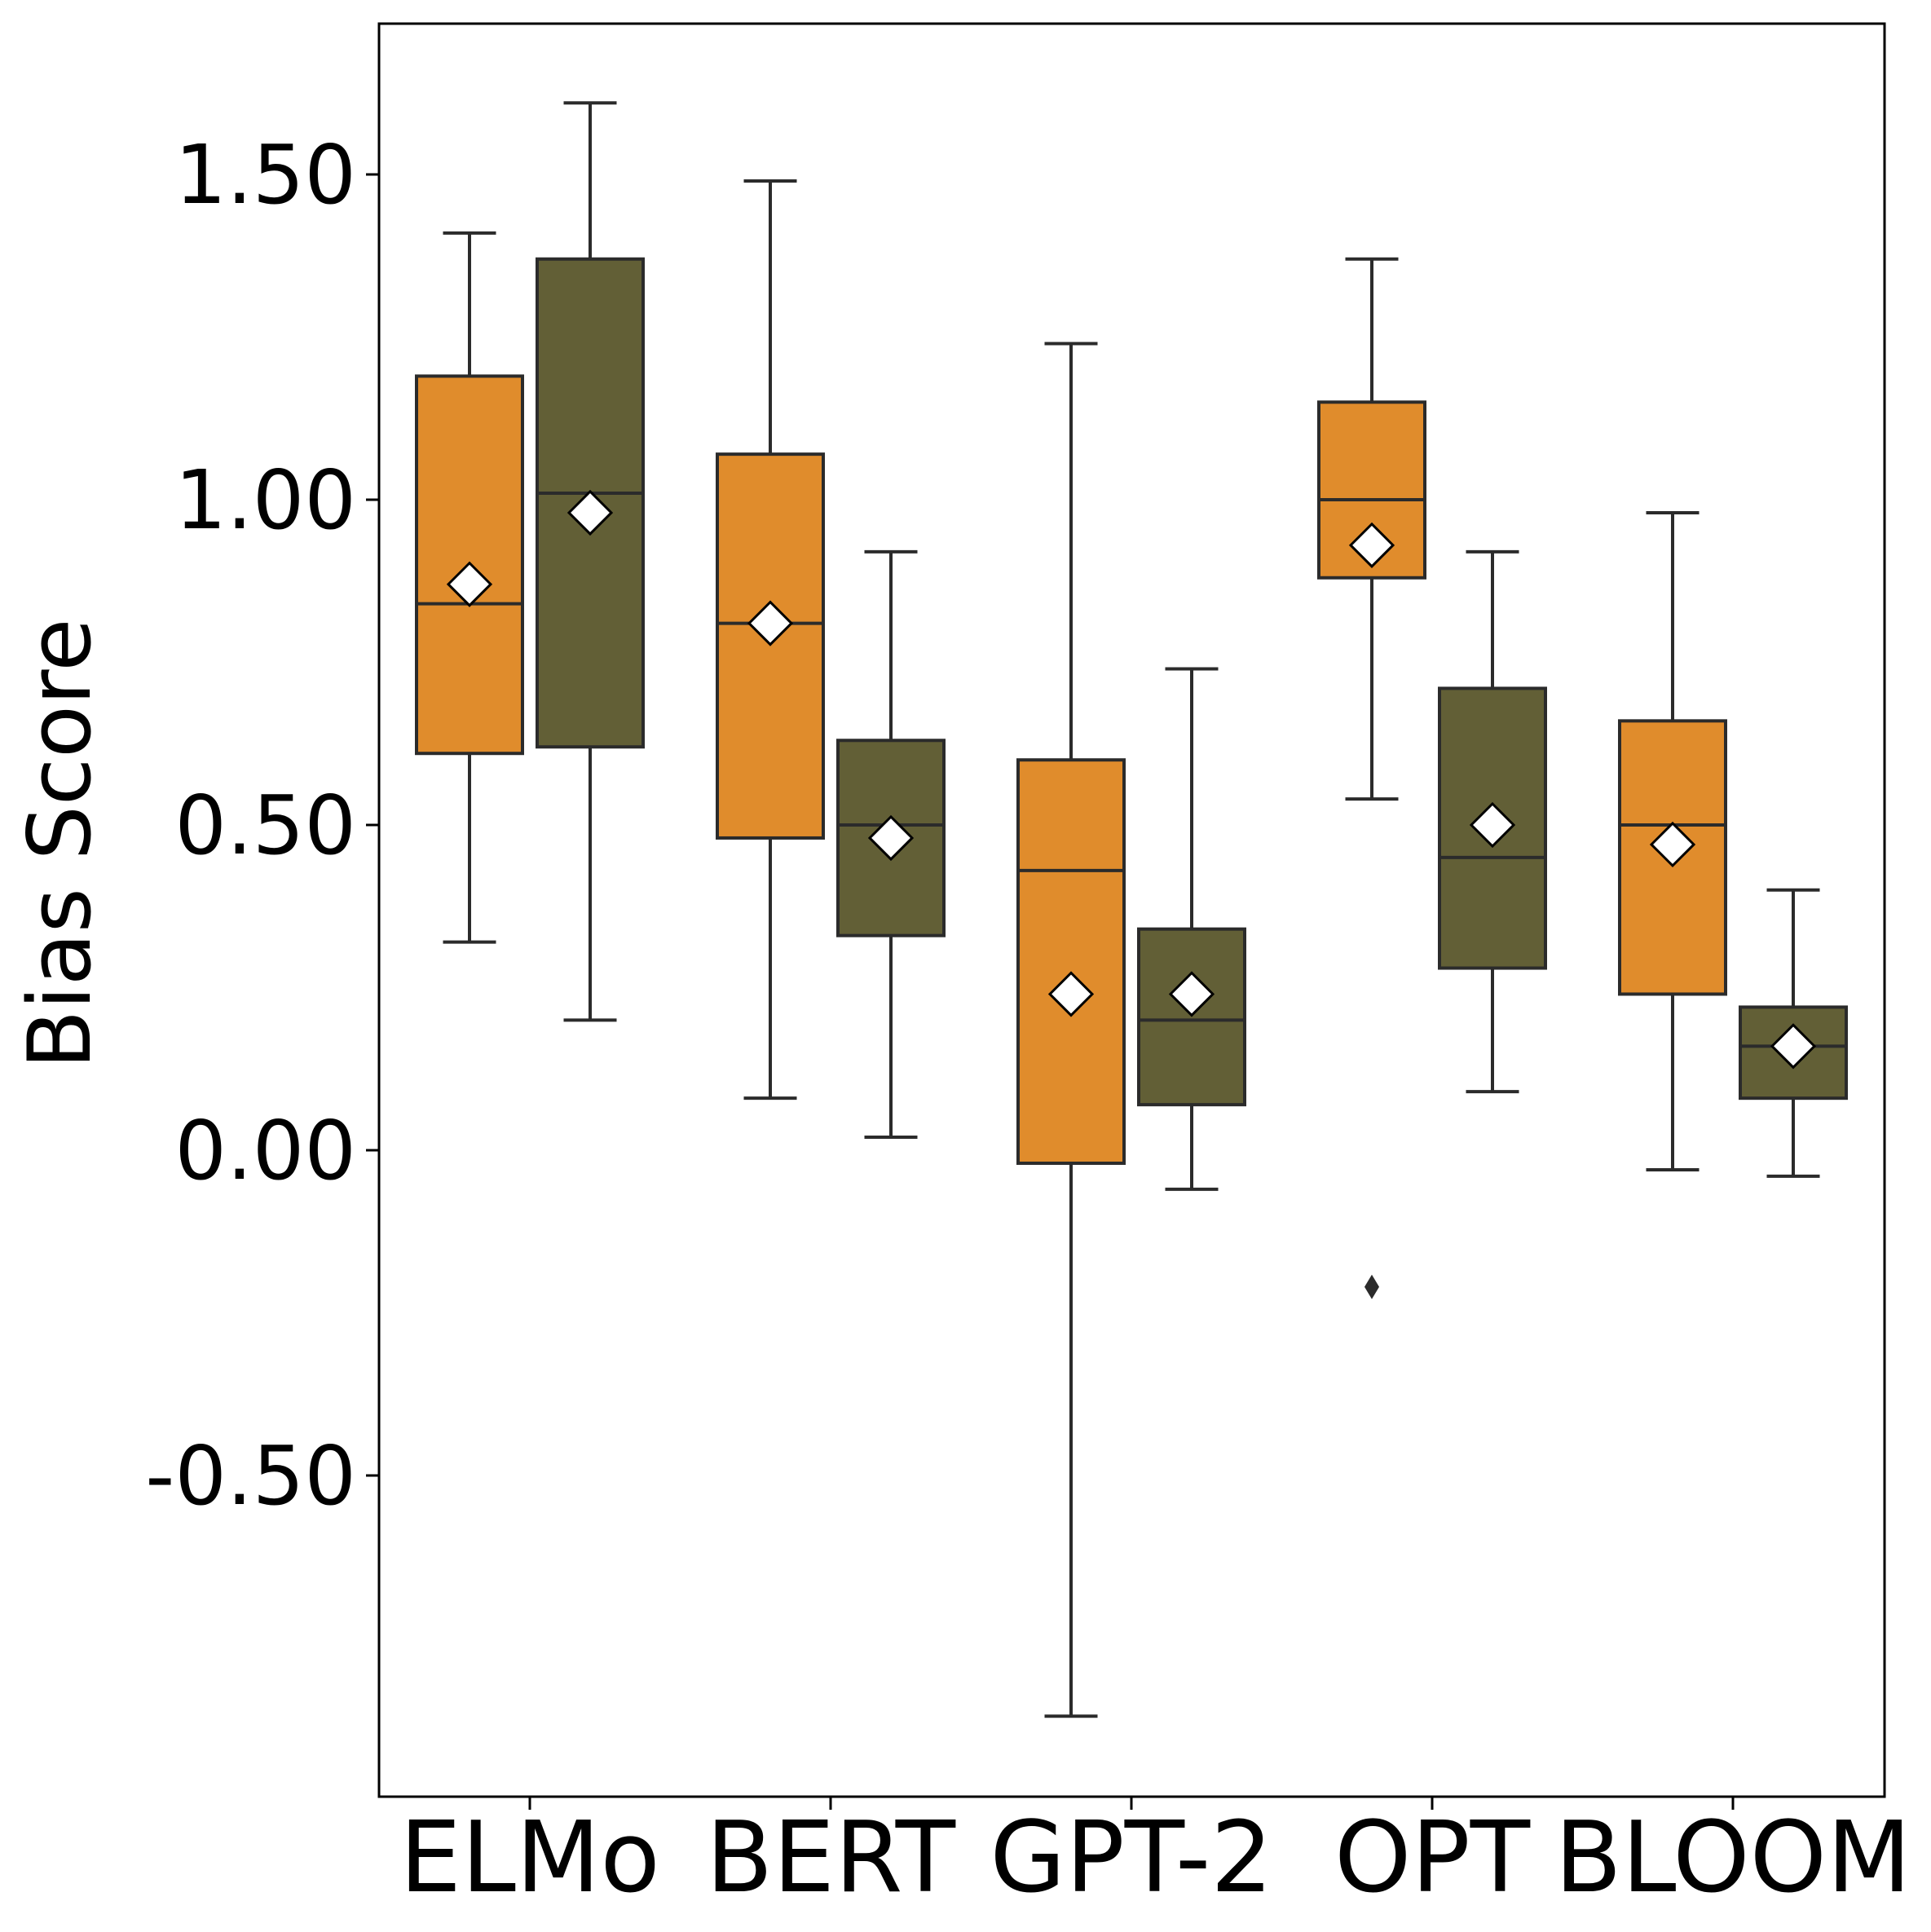  I want to click on x-tick-label: GPT-2, so click(1131, 1858).